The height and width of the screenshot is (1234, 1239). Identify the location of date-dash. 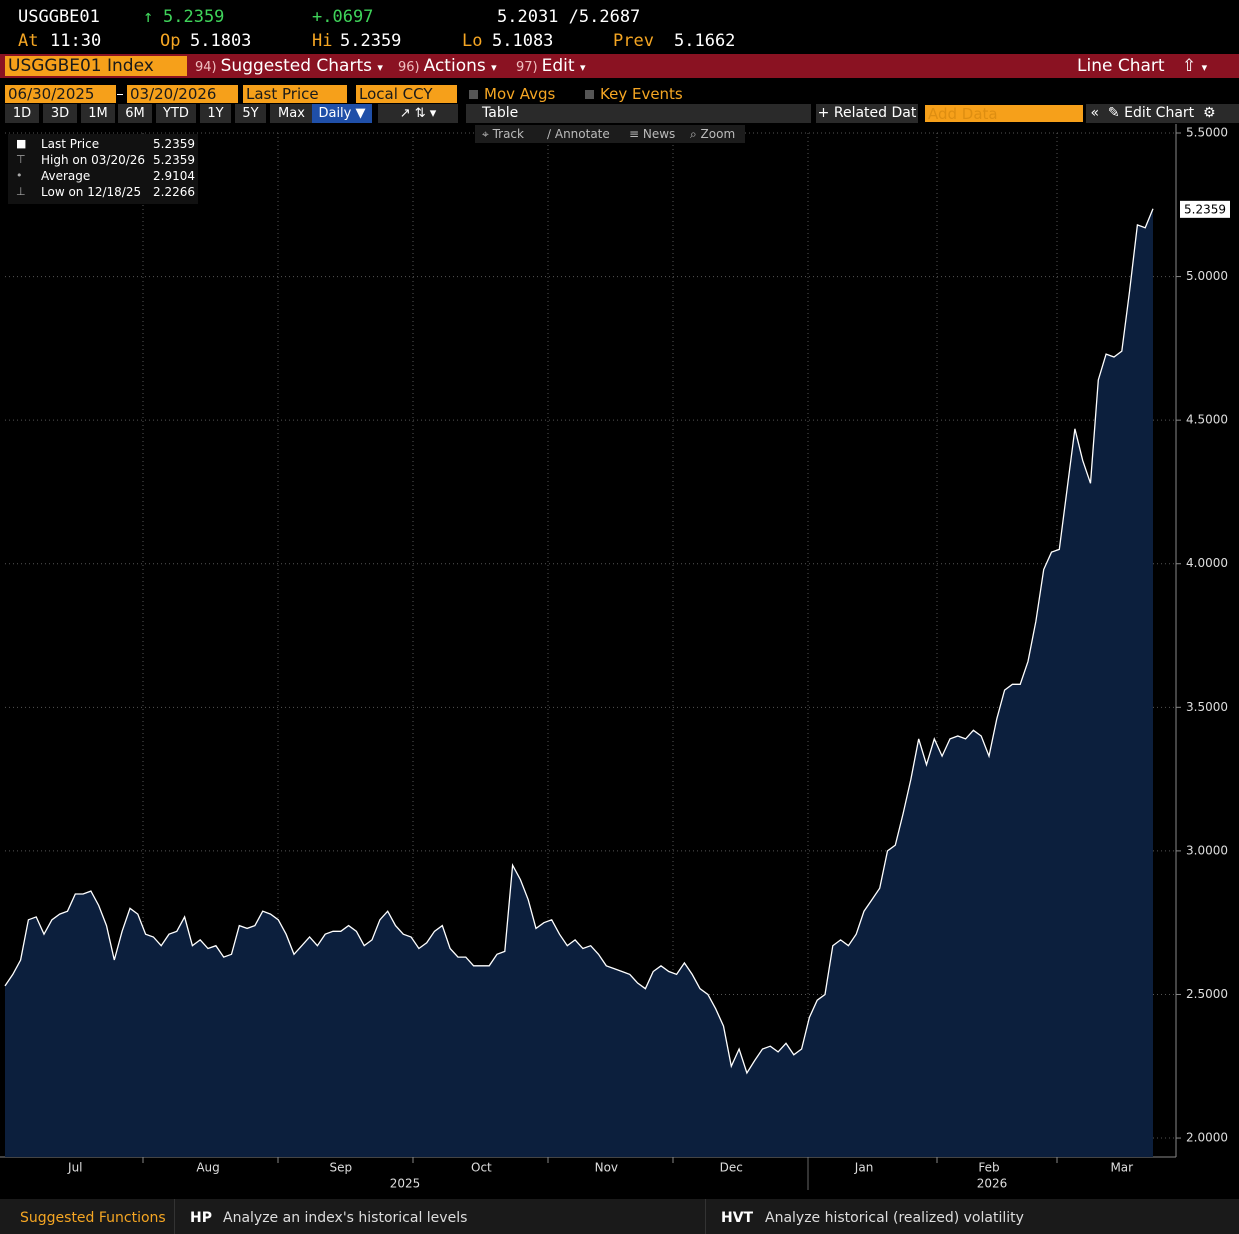
(120, 94).